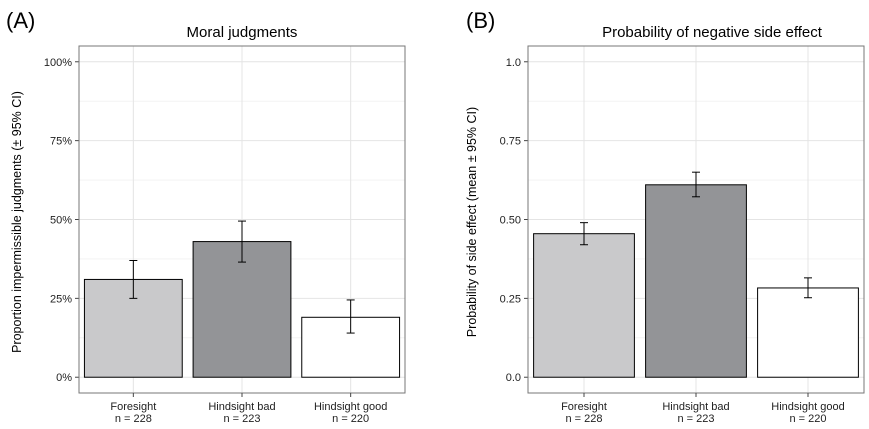  Describe the element at coordinates (64, 378) in the screenshot. I see `y-tick-label: 0%` at that location.